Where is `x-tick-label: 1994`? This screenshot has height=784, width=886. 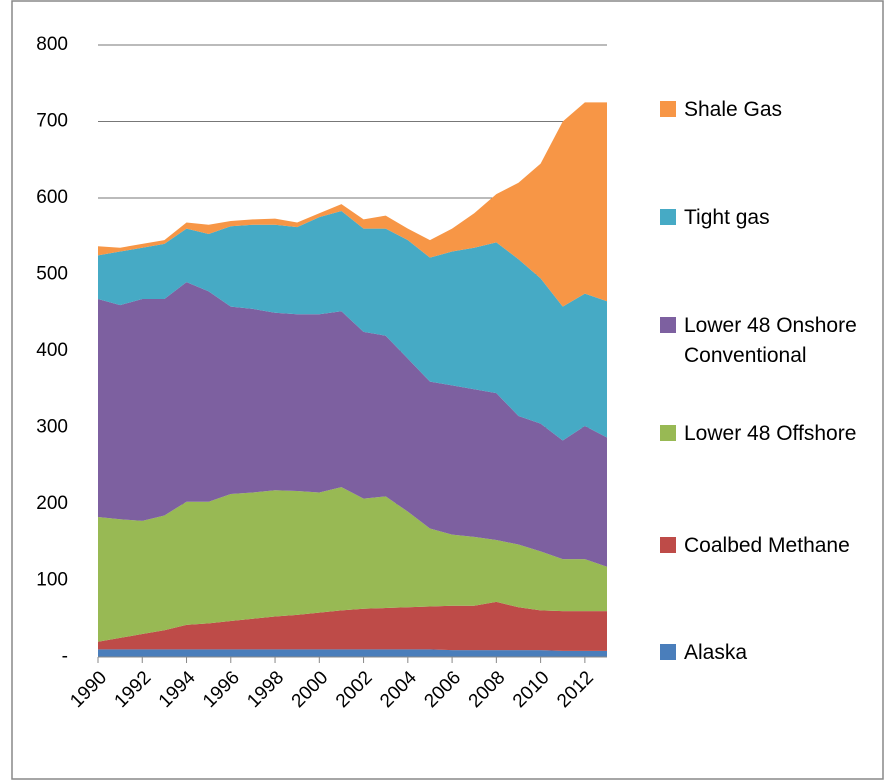
x-tick-label: 1994 is located at coordinates (177, 689).